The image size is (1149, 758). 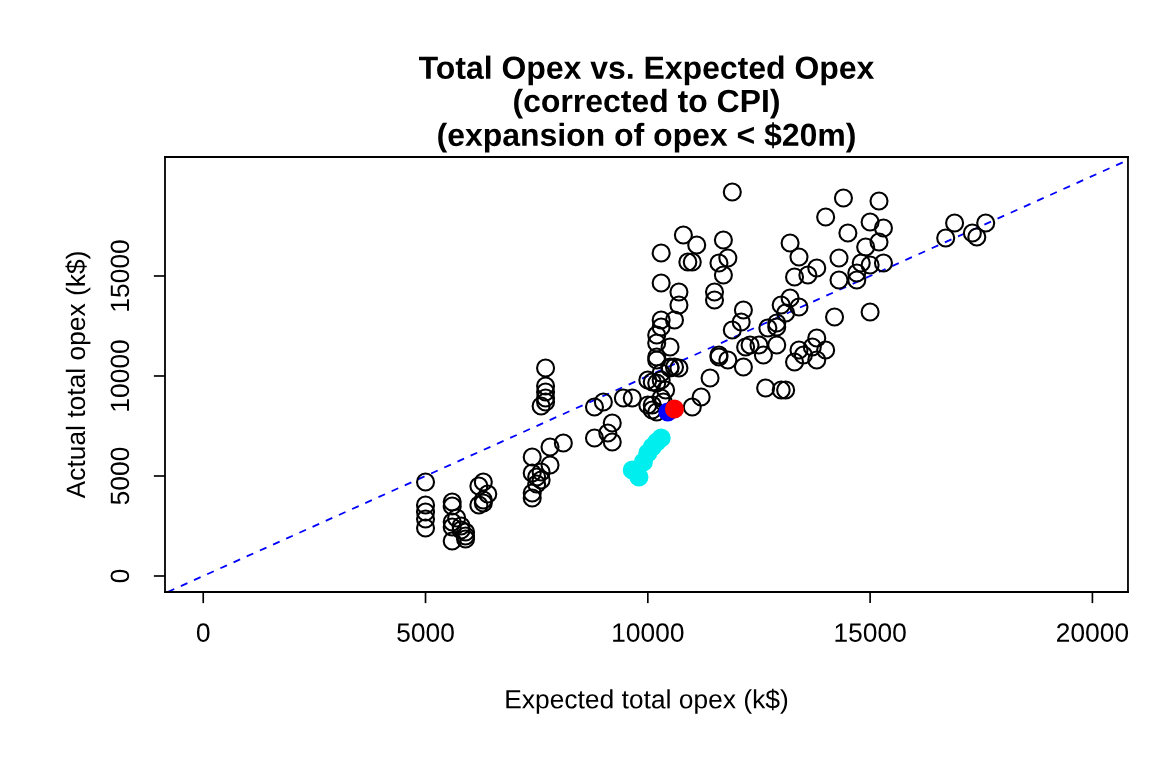 I want to click on x-tick-label: 10000, so click(x=648, y=632).